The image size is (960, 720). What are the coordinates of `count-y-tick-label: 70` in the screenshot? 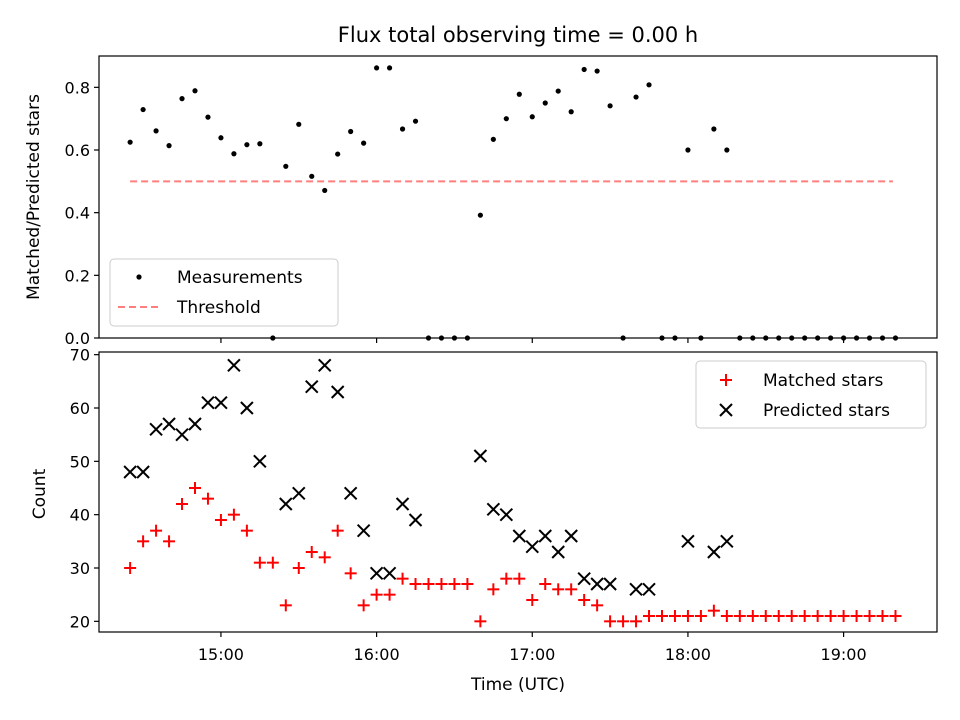 It's located at (80, 355).